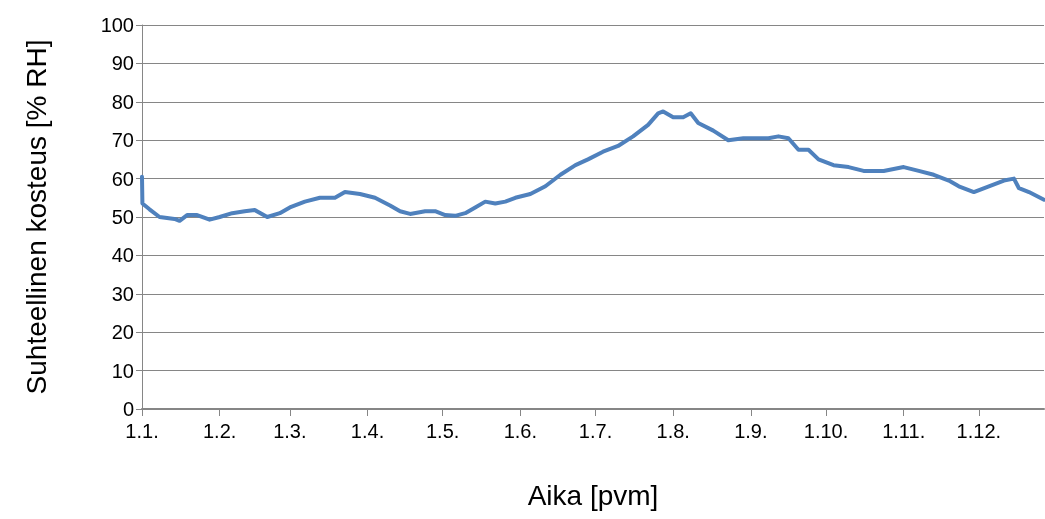  What do you see at coordinates (219, 431) in the screenshot?
I see `x-tick-label: 1.2.` at bounding box center [219, 431].